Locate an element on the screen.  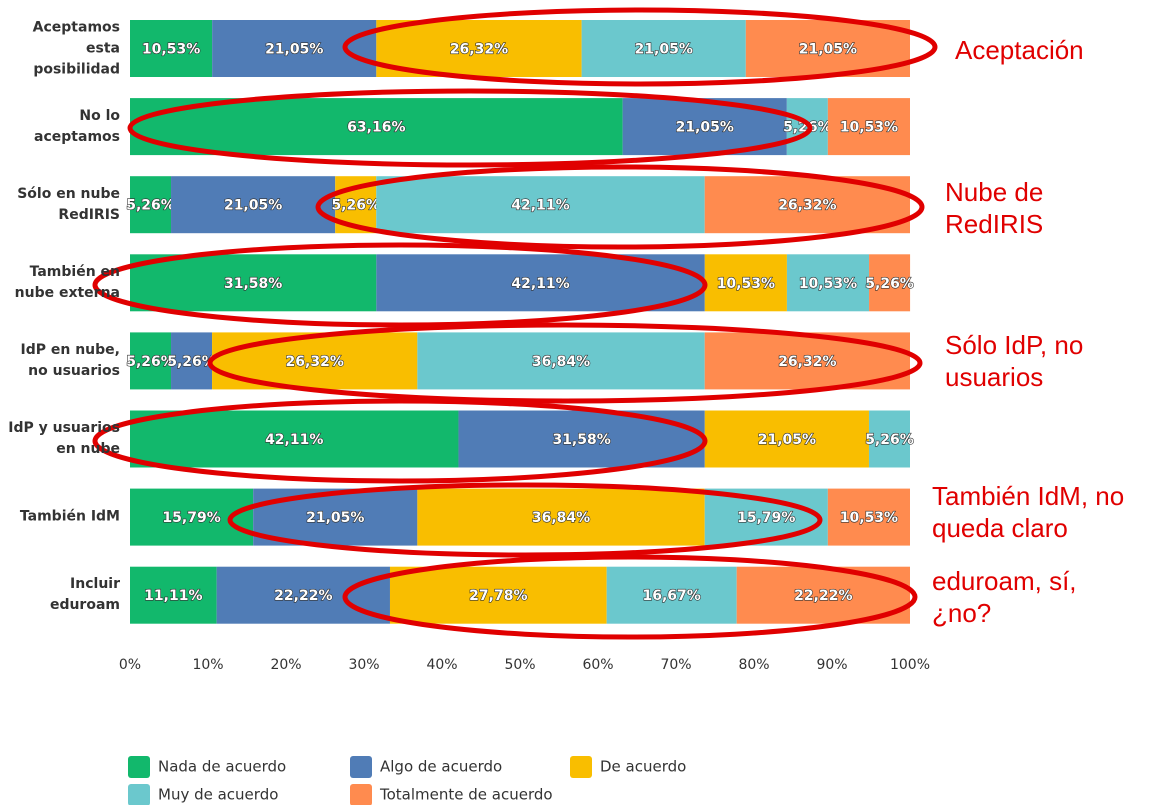
x-tick-label: 70% is located at coordinates (675, 665).